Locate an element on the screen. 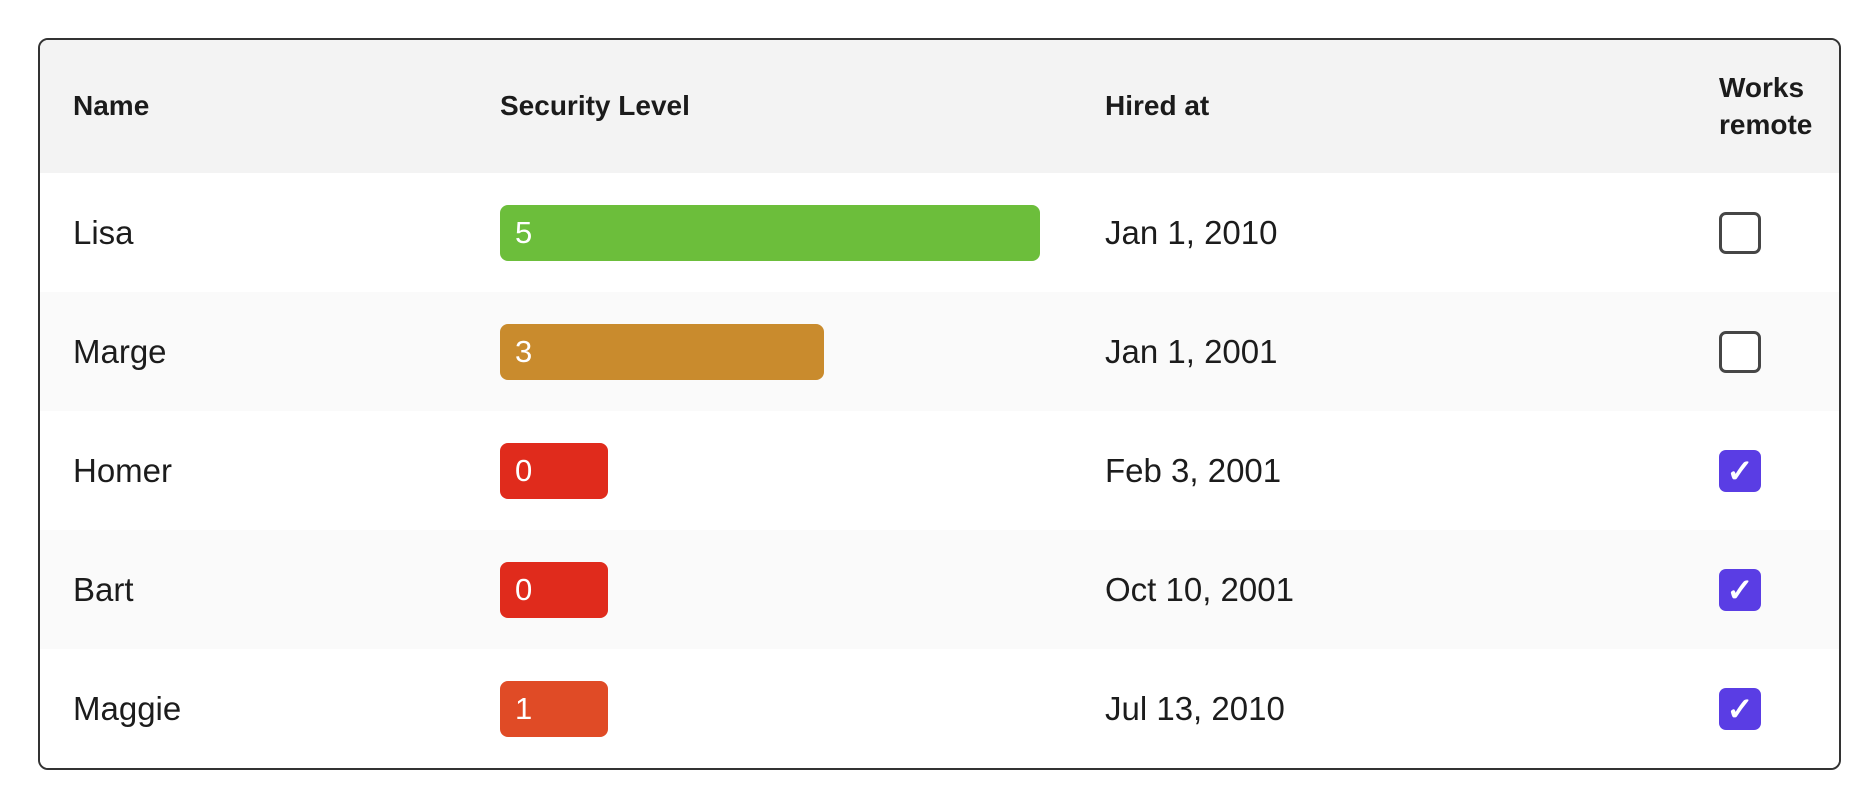 This screenshot has width=1876, height=812. column-header-name: Name is located at coordinates (111, 106).